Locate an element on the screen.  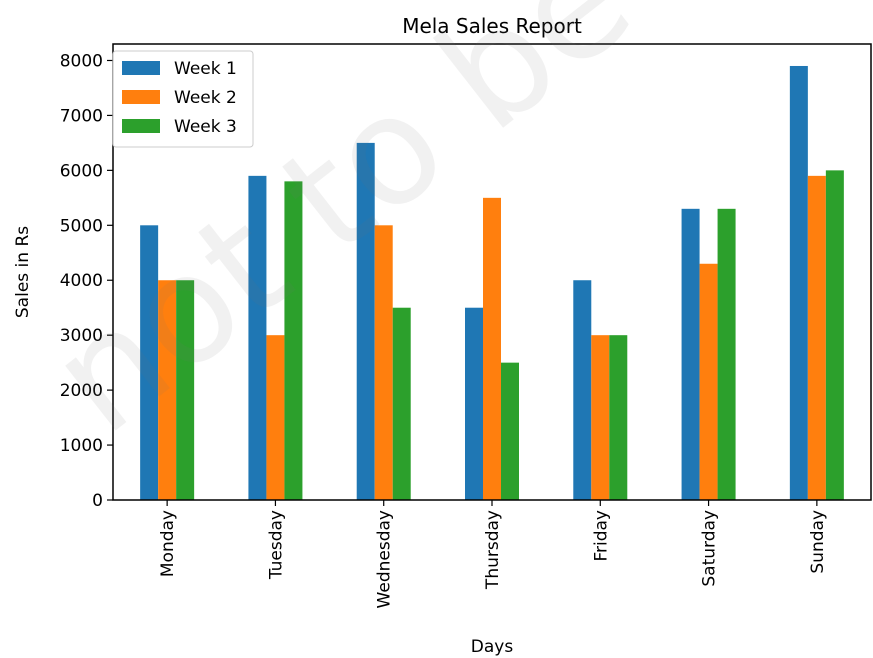
x-tick-label-saturday: Saturday is located at coordinates (710, 548).